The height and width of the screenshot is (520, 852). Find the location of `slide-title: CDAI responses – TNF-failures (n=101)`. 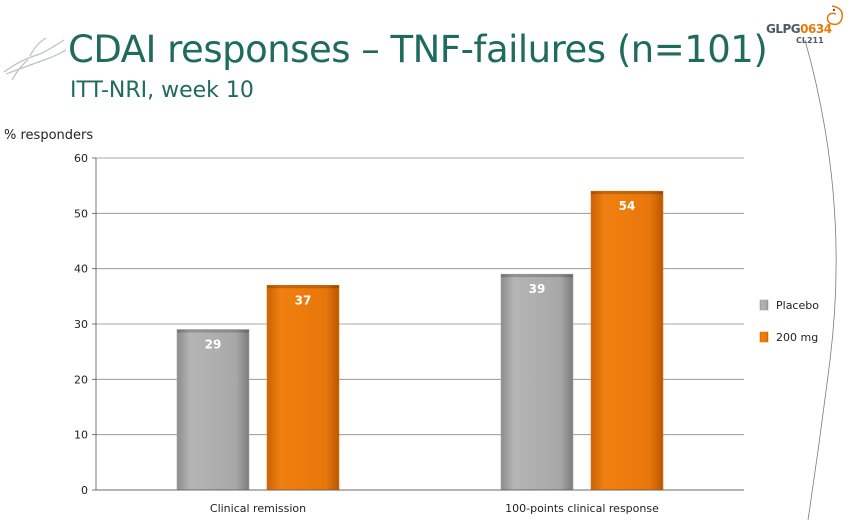

slide-title: CDAI responses – TNF-failures (n=101) is located at coordinates (418, 49).